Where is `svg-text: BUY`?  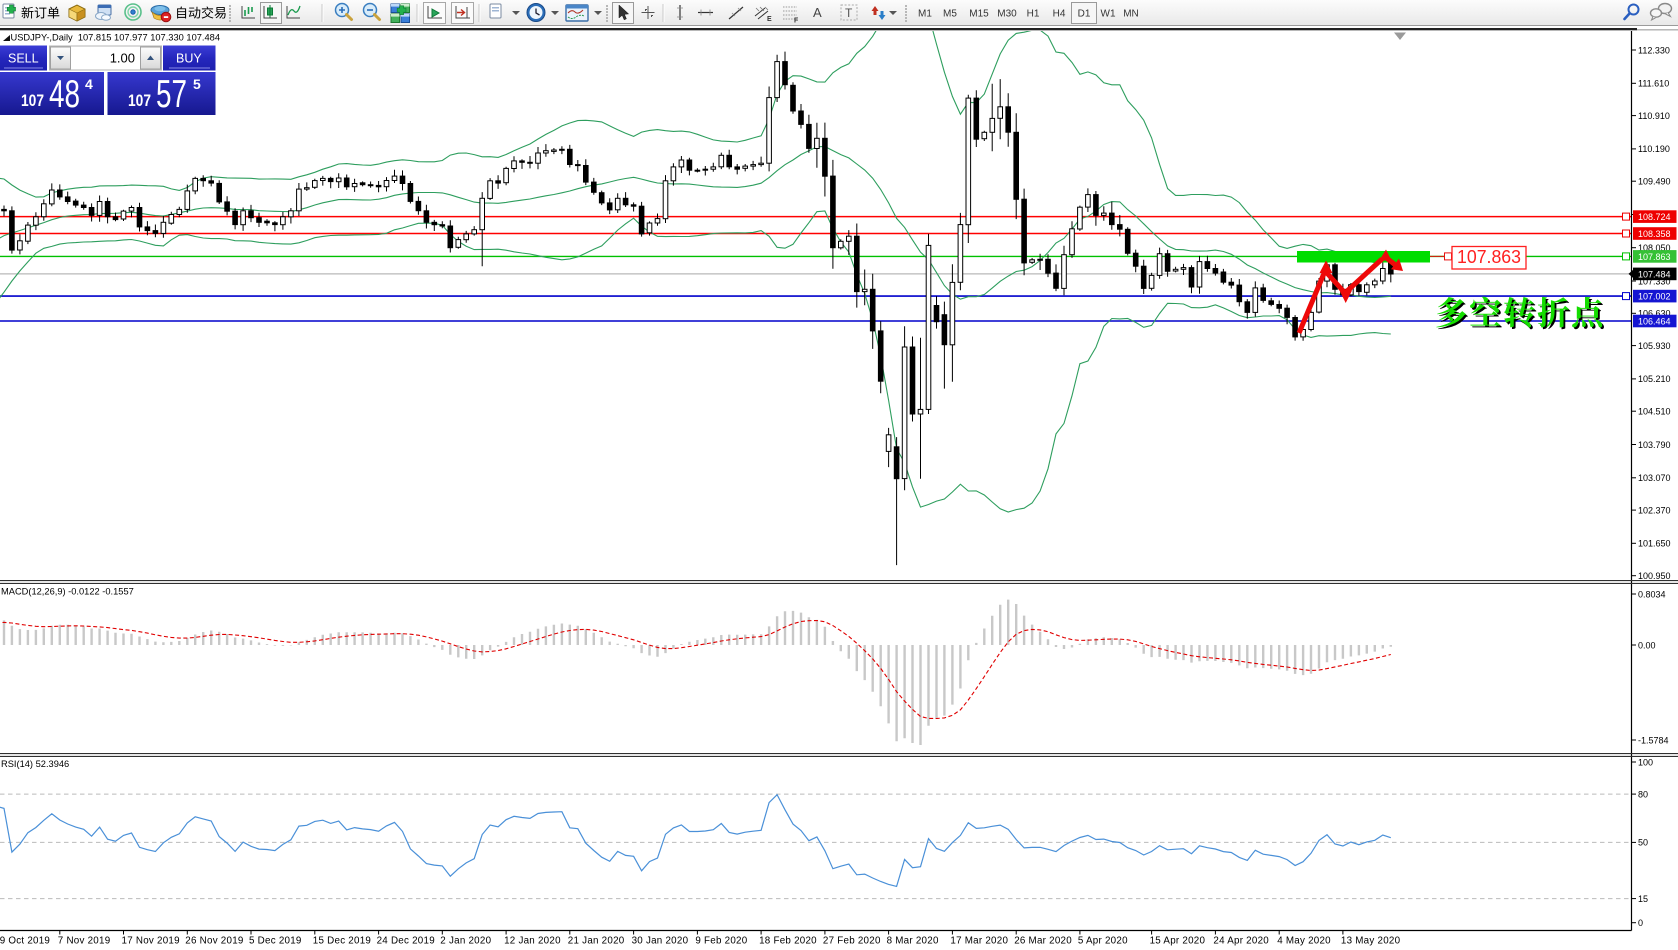
svg-text: BUY is located at coordinates (189, 59).